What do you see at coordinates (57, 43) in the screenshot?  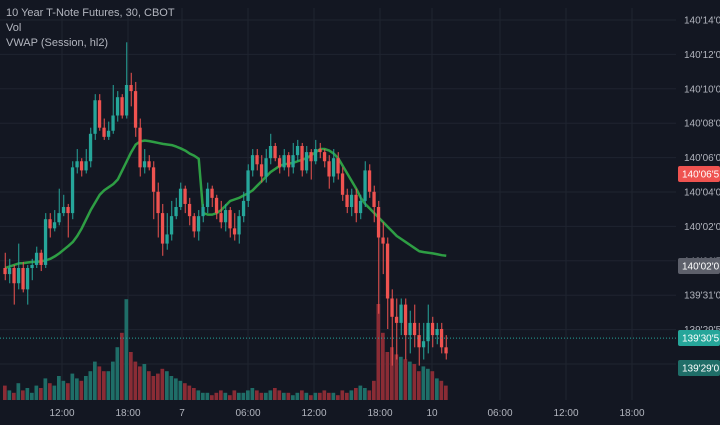 I see `vwap-indicator-label: VWAP (Session, hl2)` at bounding box center [57, 43].